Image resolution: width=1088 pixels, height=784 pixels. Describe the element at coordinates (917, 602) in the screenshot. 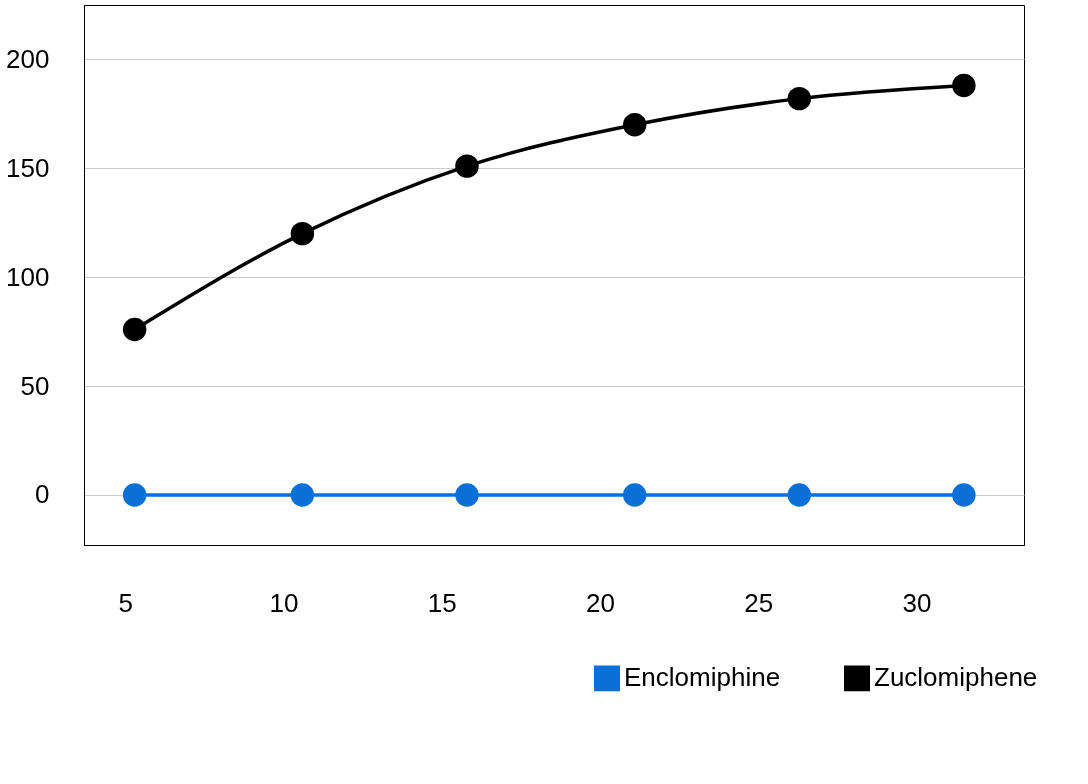

I see `x-tick-label: 30` at that location.